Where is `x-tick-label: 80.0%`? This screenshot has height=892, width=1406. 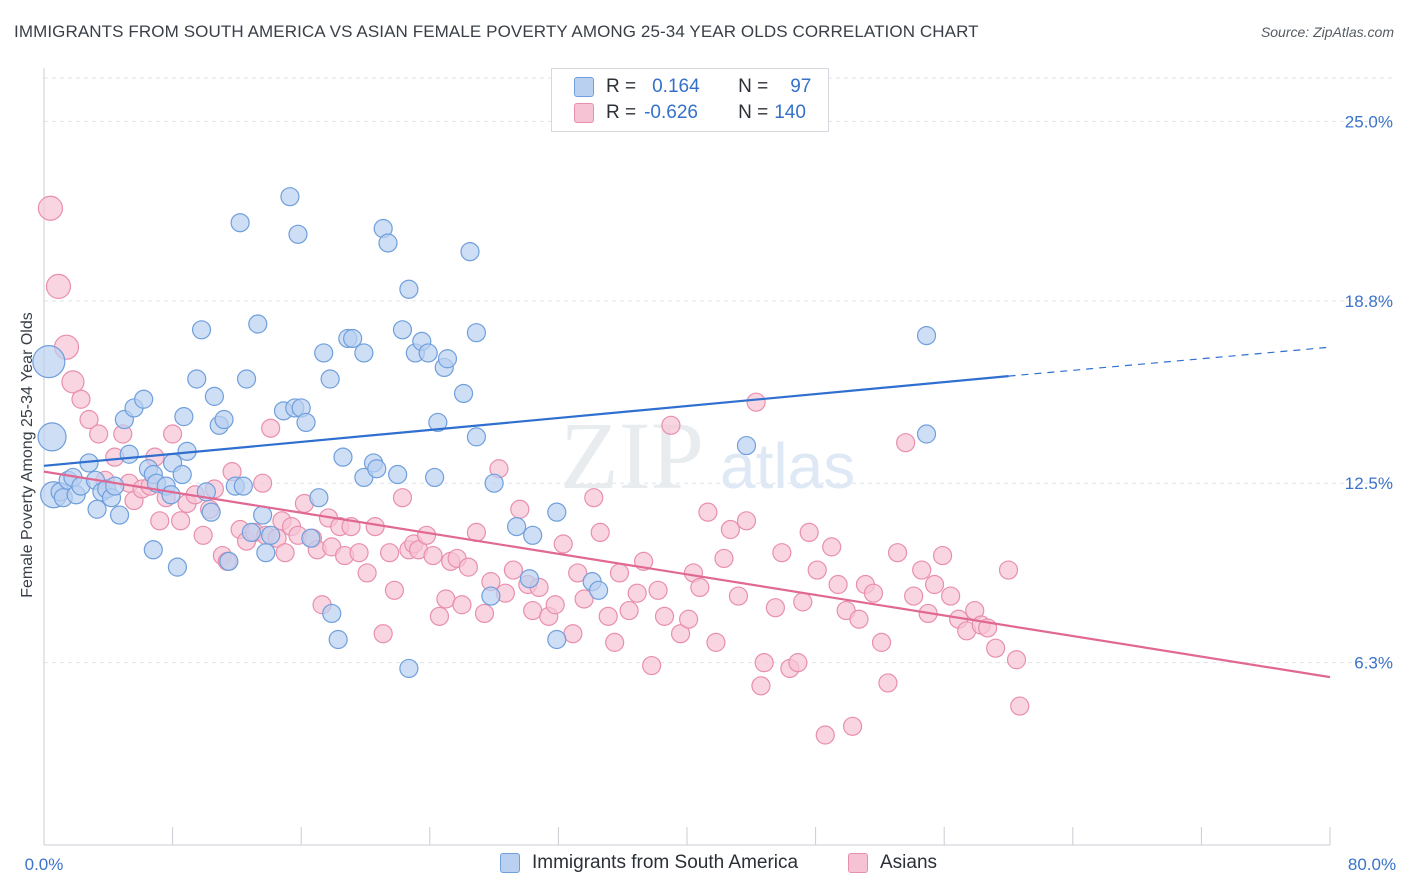
x-tick-label: 80.0% is located at coordinates (1372, 864).